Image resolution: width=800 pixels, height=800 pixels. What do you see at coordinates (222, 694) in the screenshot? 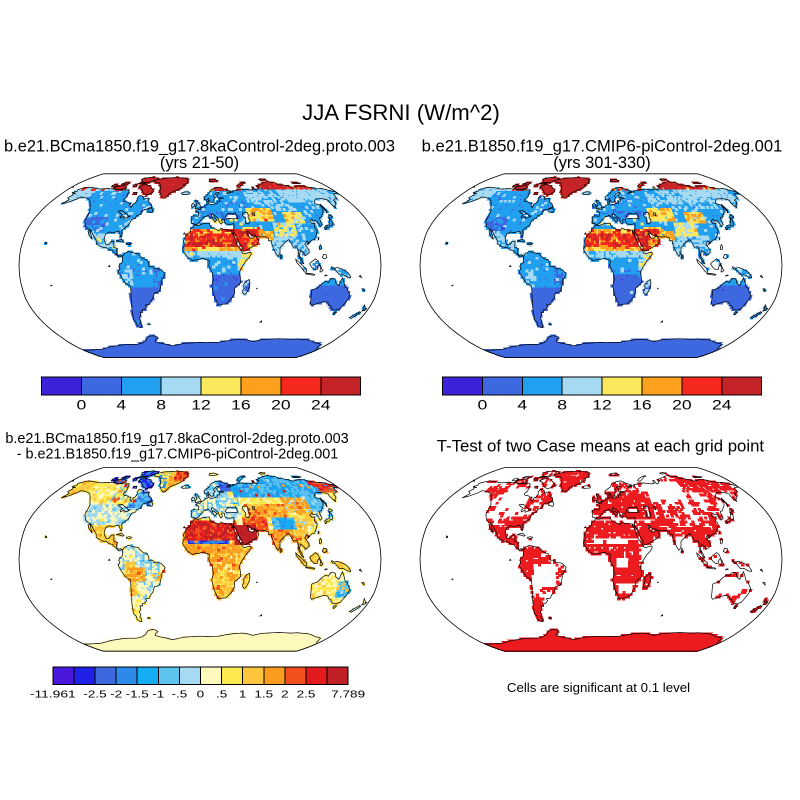
I see `svg-text: .5` at bounding box center [222, 694].